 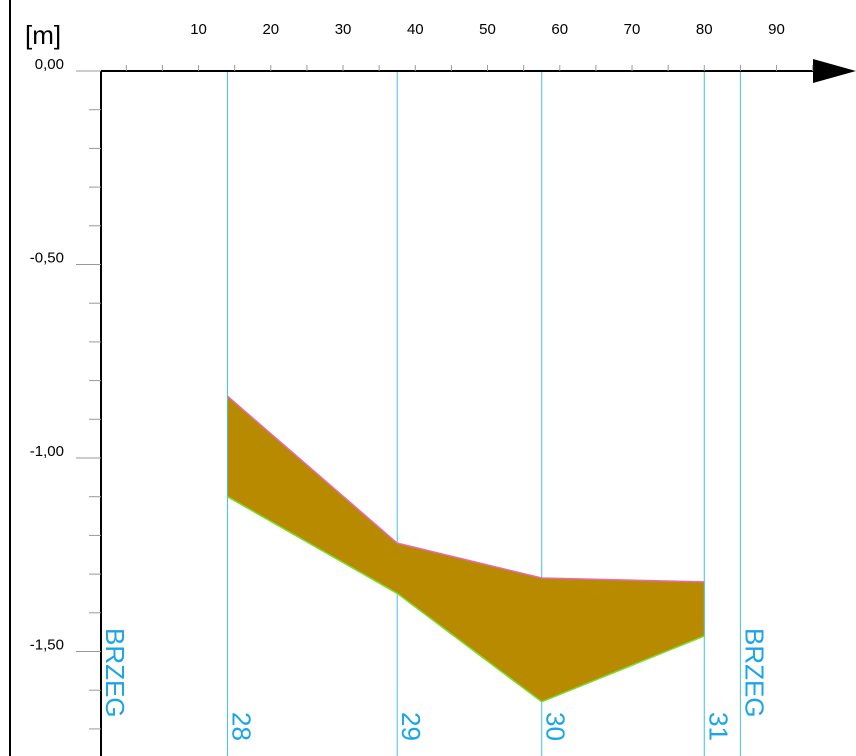 I want to click on x-tick-label: 30, so click(x=343, y=29).